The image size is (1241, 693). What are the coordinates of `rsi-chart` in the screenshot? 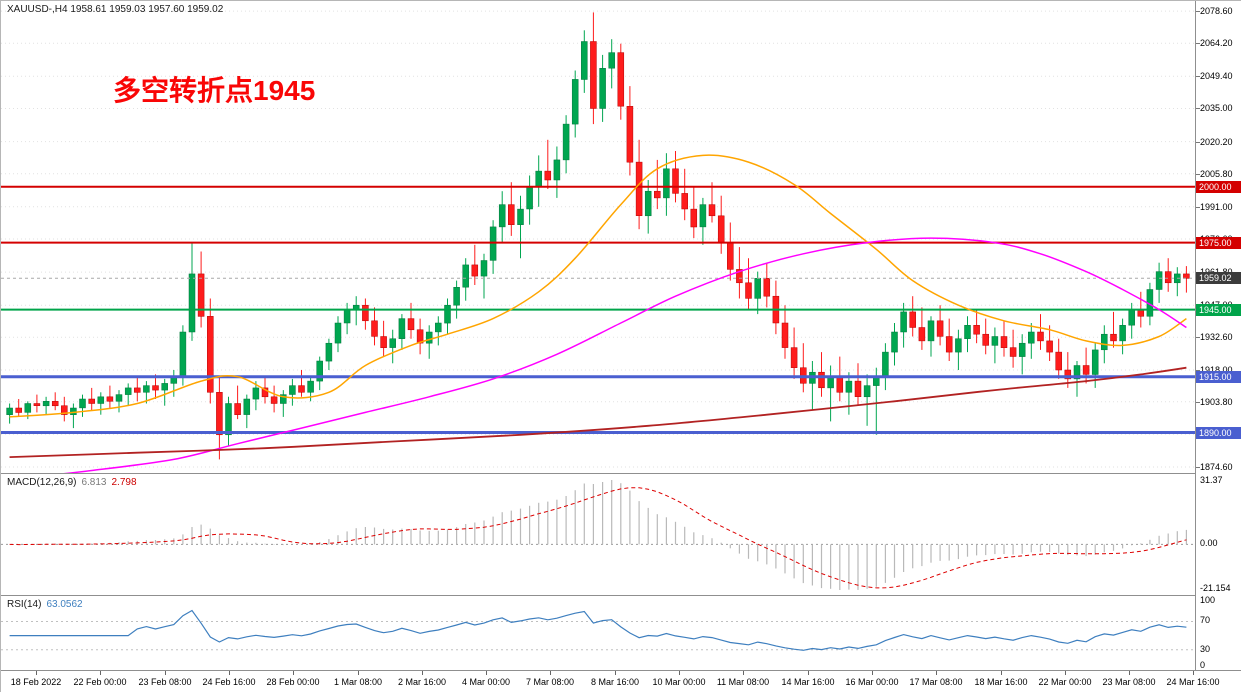 It's located at (598, 633).